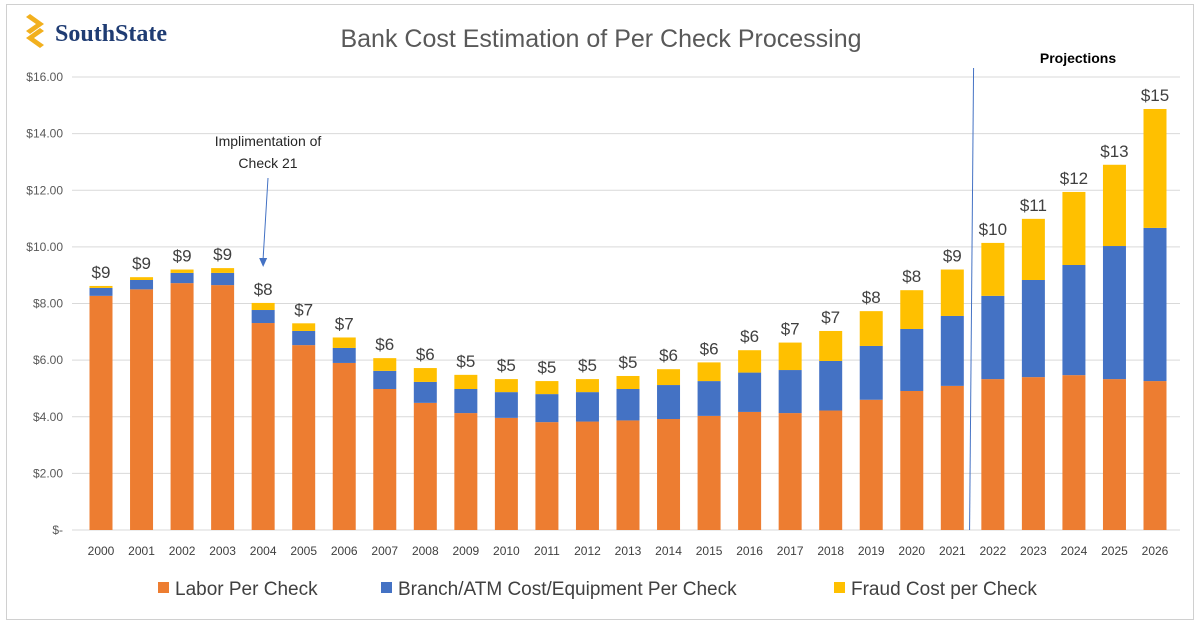 This screenshot has height=625, width=1200. I want to click on x-tick-label: 2011, so click(547, 551).